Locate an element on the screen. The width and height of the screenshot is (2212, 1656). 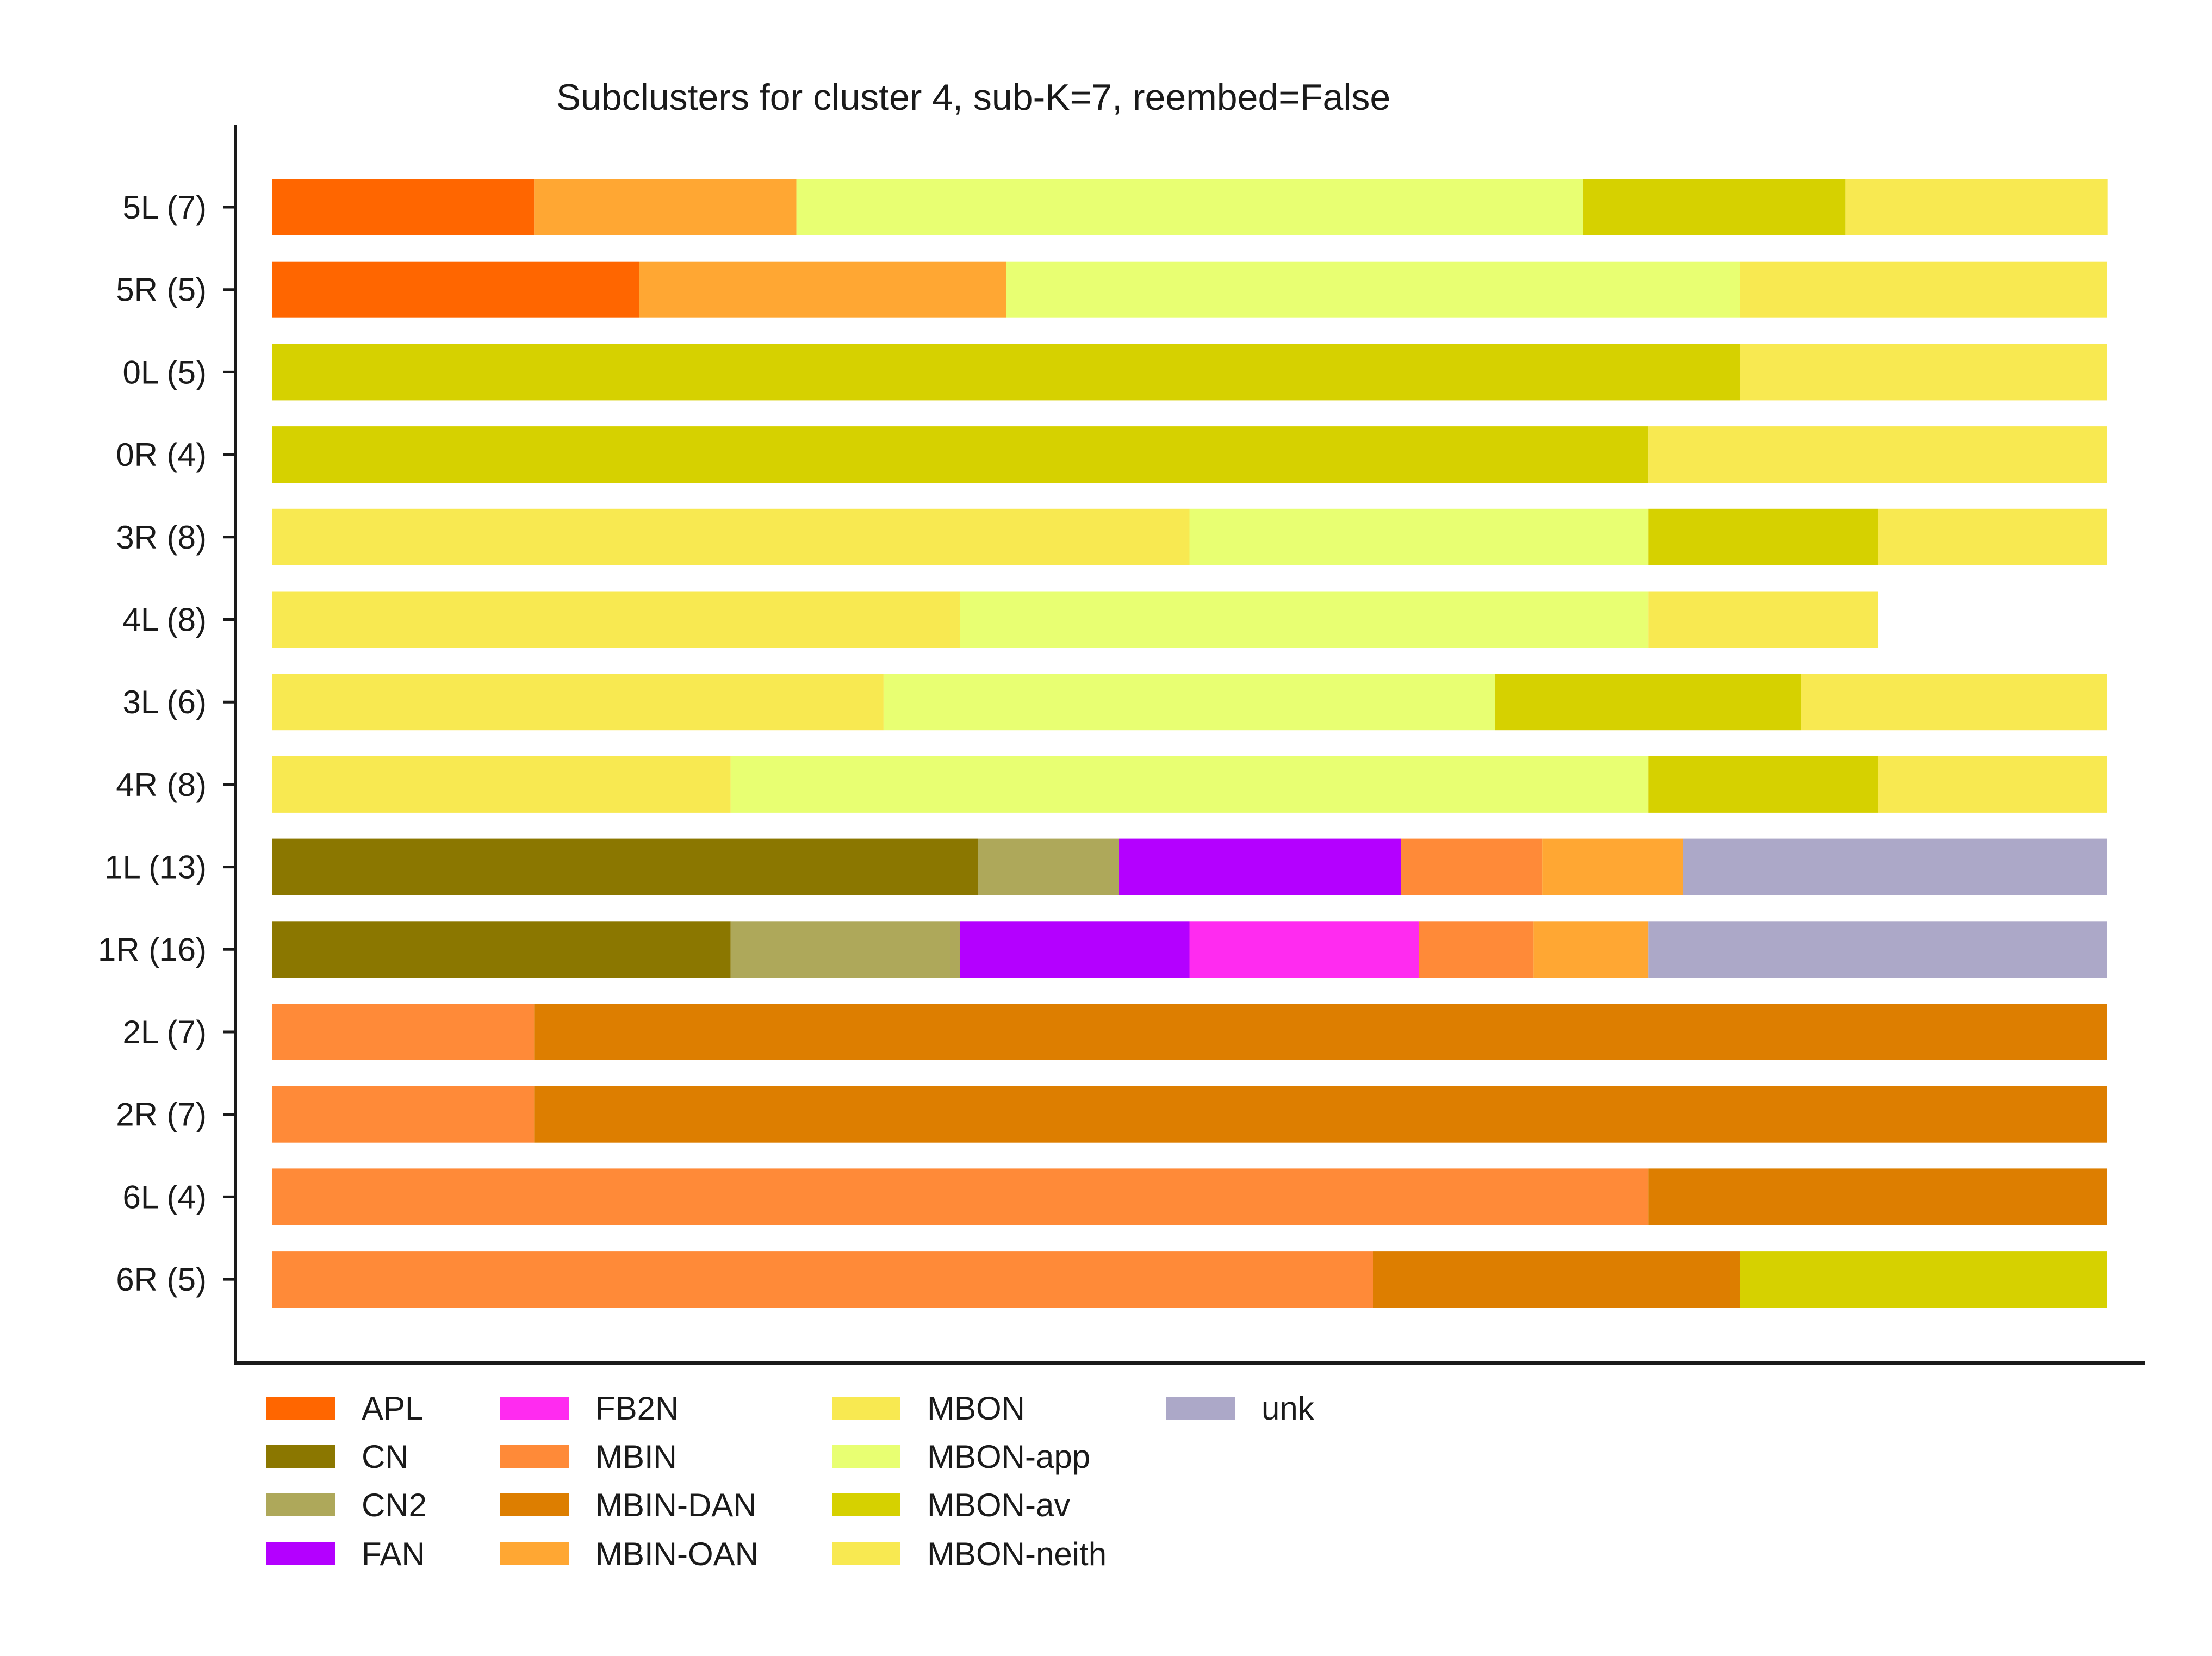
bar-segment-6r-5-mbon-av is located at coordinates (1923, 1280).